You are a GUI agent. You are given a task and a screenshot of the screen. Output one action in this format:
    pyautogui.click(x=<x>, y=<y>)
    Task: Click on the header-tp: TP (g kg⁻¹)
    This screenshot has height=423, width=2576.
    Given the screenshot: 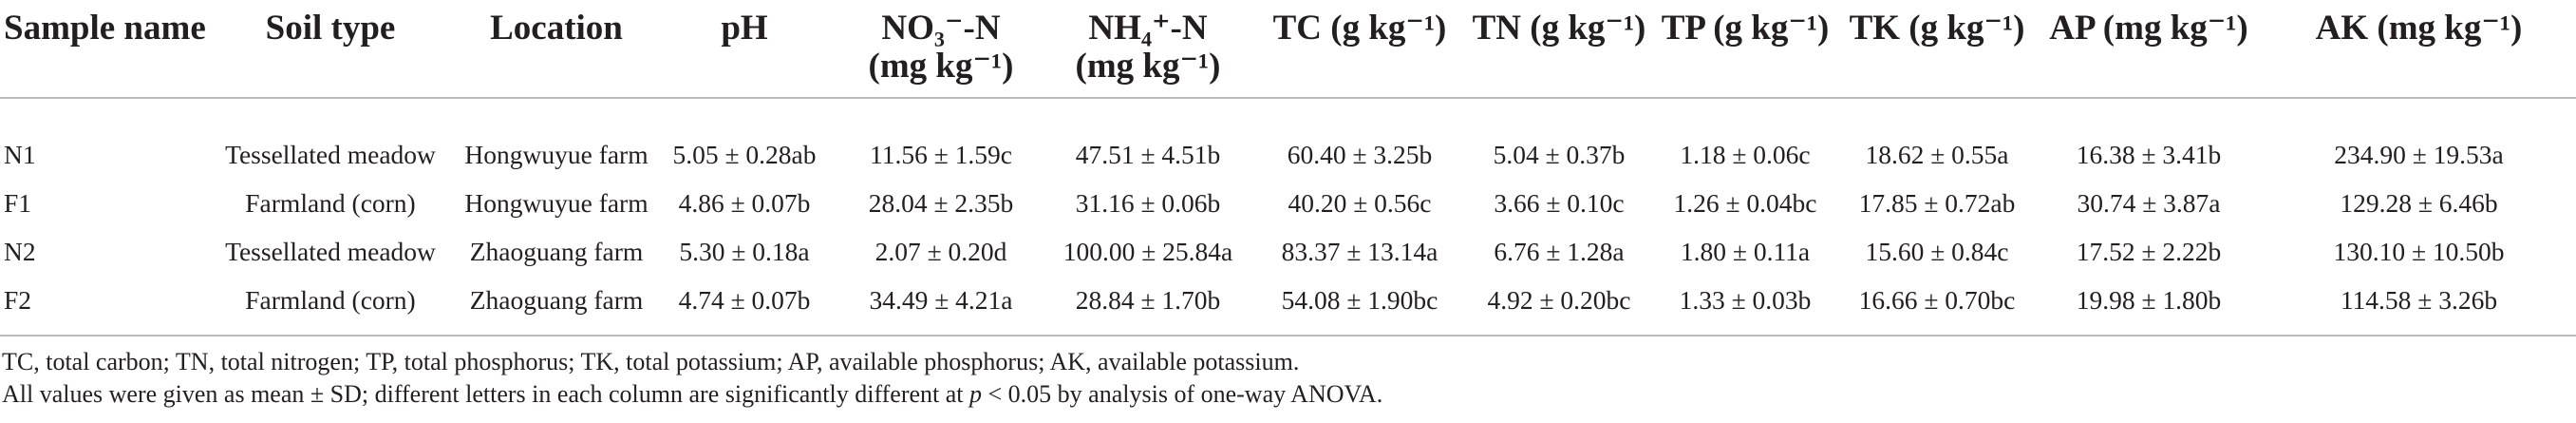 What is the action you would take?
    pyautogui.click(x=1745, y=29)
    